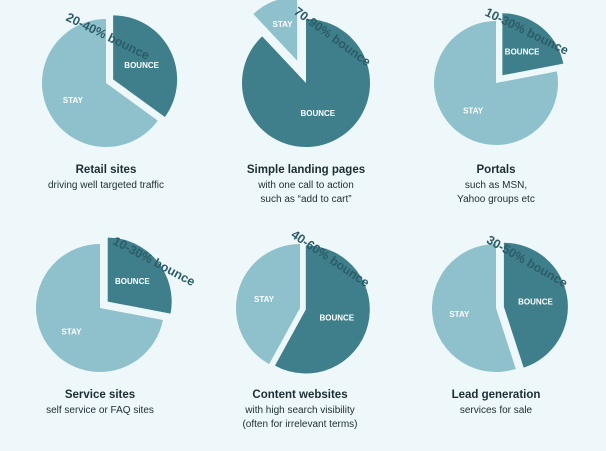  Describe the element at coordinates (496, 199) in the screenshot. I see `pie-subtitle-line: Yahoo groups etc` at that location.